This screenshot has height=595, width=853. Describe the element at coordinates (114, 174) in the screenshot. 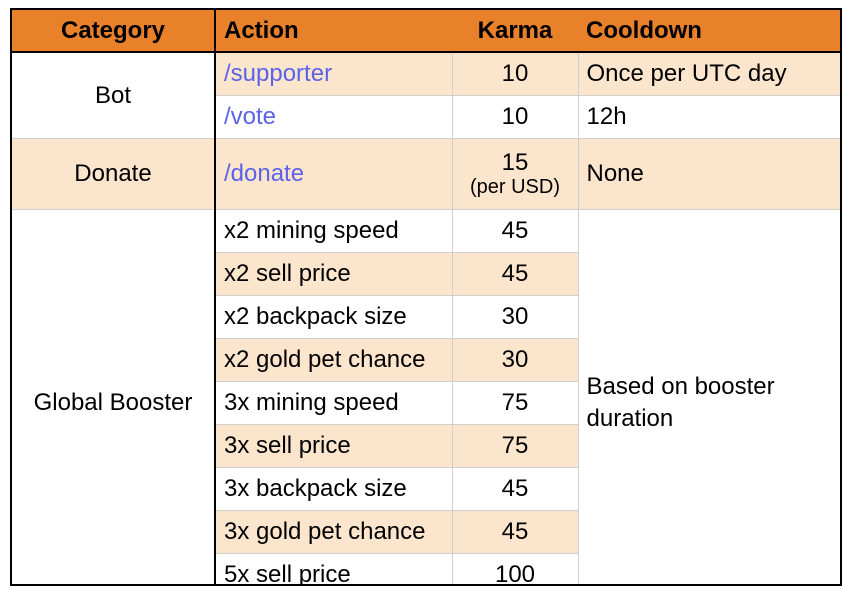

I see `category-cell-donate: Donate` at that location.